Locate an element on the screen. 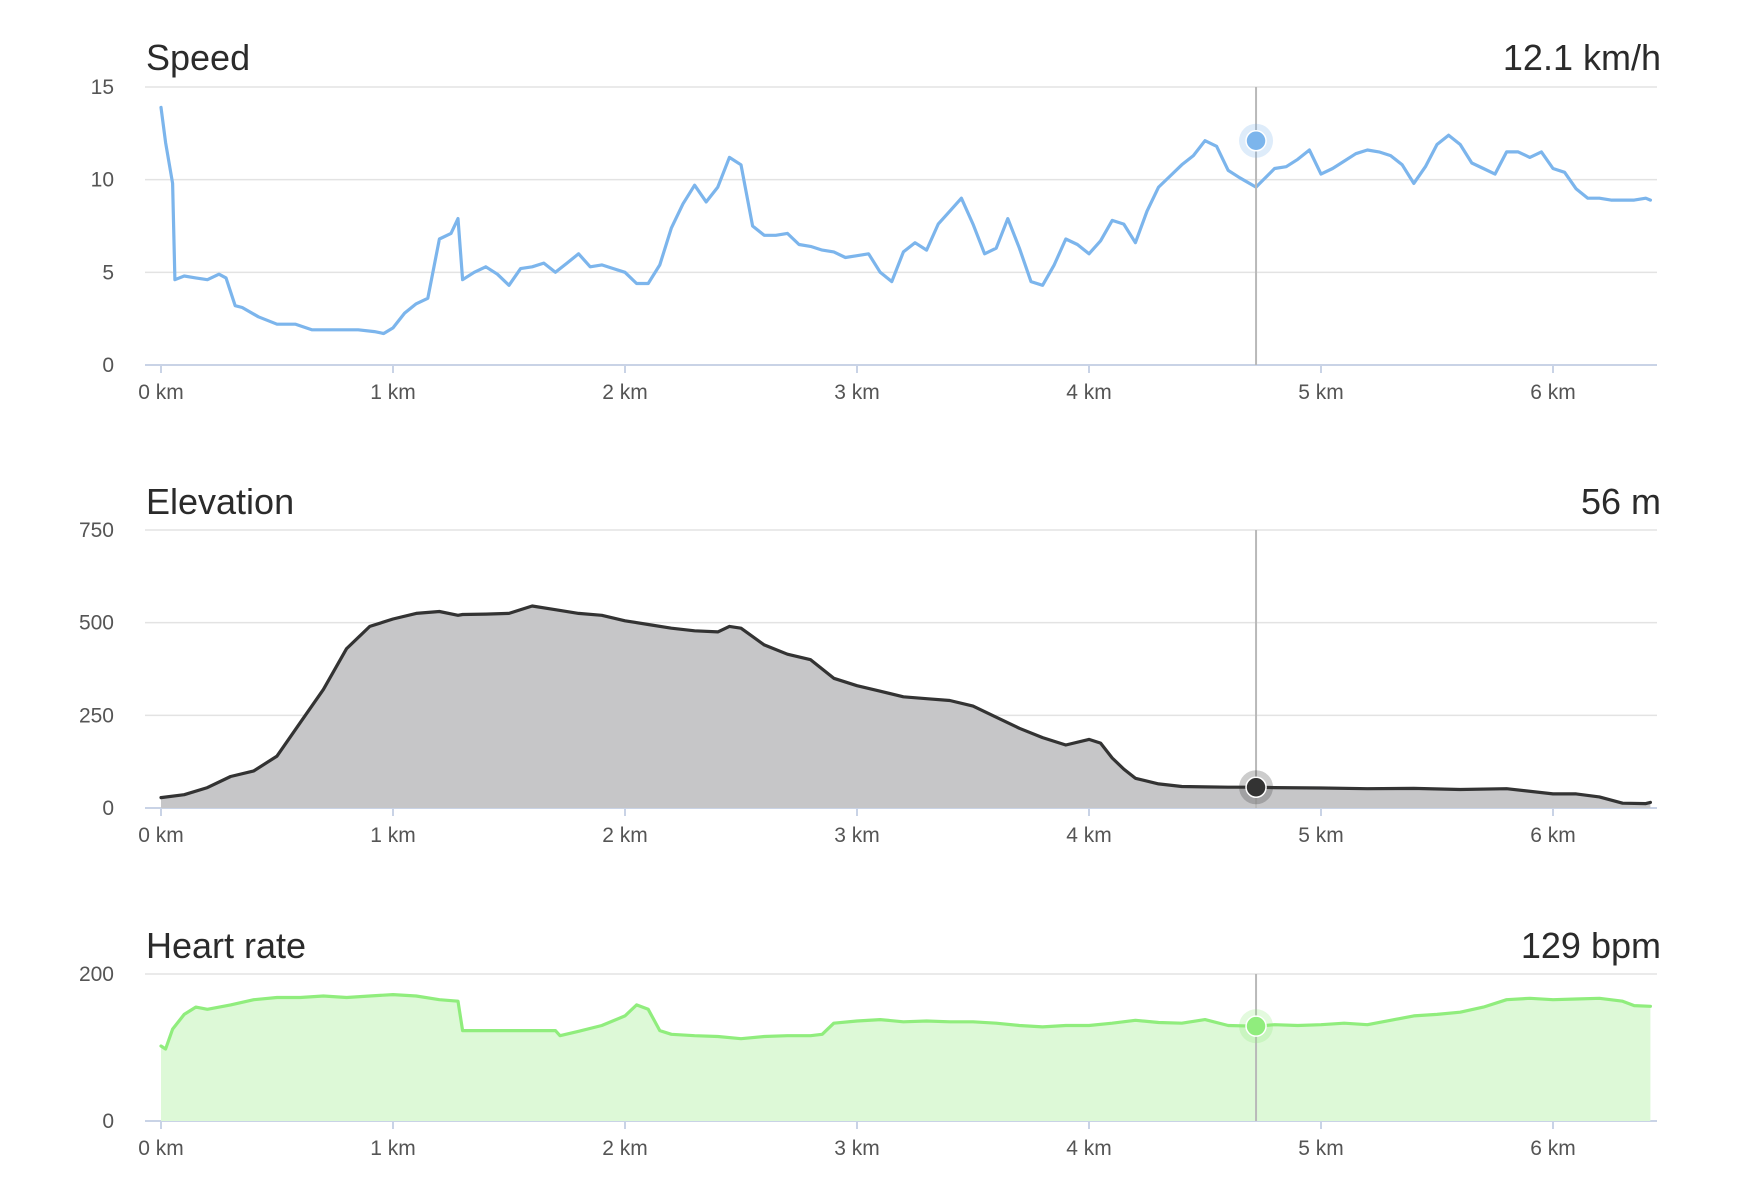  y-tick-label: 500 is located at coordinates (96, 623).